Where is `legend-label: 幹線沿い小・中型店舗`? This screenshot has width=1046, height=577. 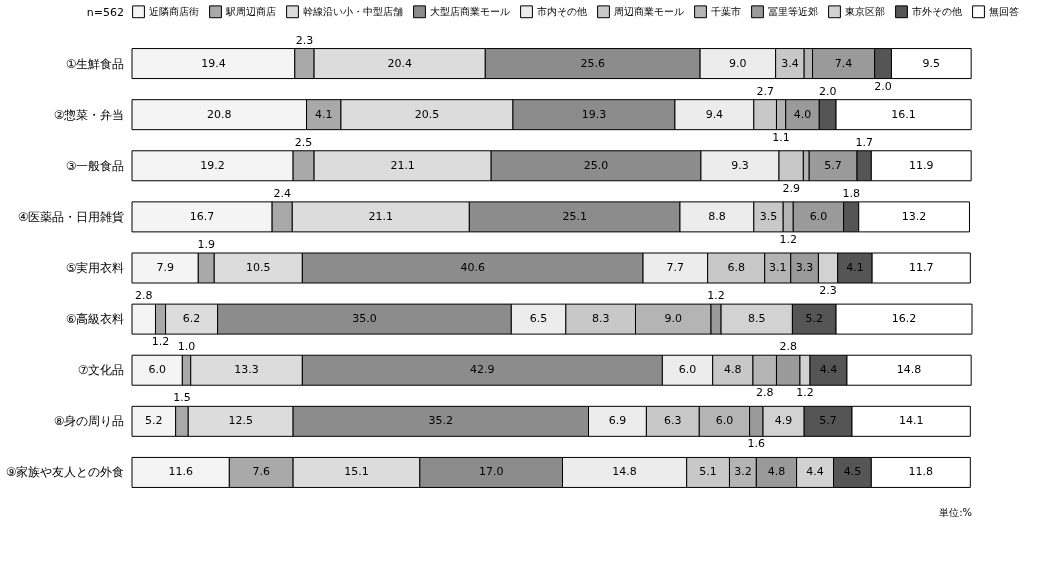
legend-label: 幹線沿い小・中型店舗 is located at coordinates (353, 11).